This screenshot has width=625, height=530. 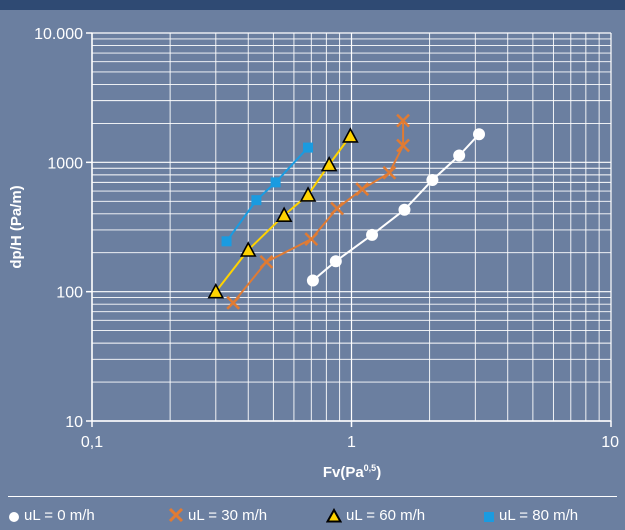 I want to click on cross-icon, so click(x=176, y=515).